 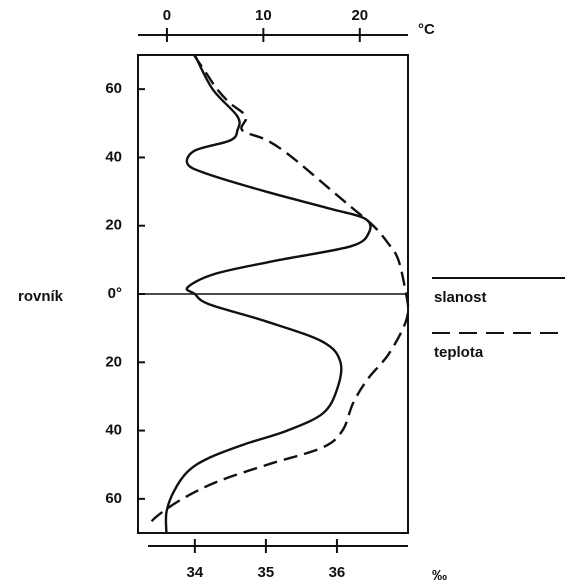 What do you see at coordinates (337, 572) in the screenshot?
I see `x-tick-label: 36` at bounding box center [337, 572].